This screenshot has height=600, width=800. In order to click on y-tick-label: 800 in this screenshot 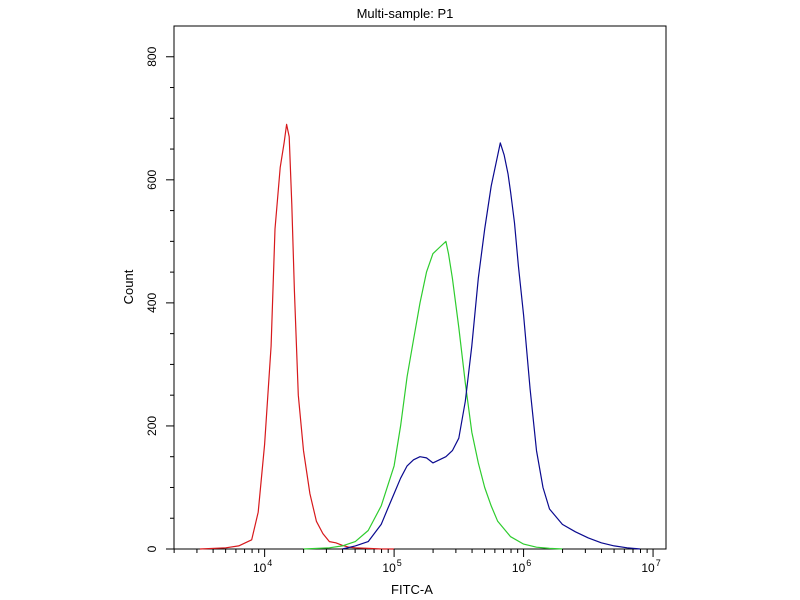, I will do `click(152, 56)`.